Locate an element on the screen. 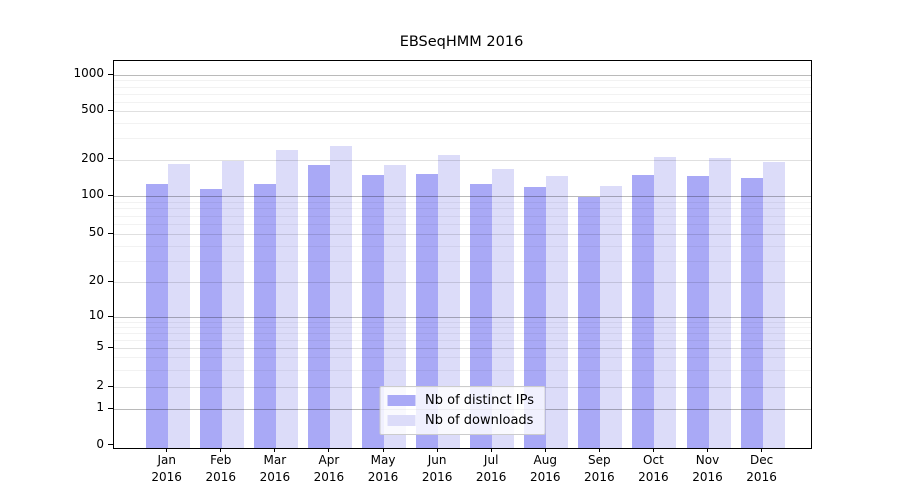  y-tick-label-500: 500 is located at coordinates (92, 109).